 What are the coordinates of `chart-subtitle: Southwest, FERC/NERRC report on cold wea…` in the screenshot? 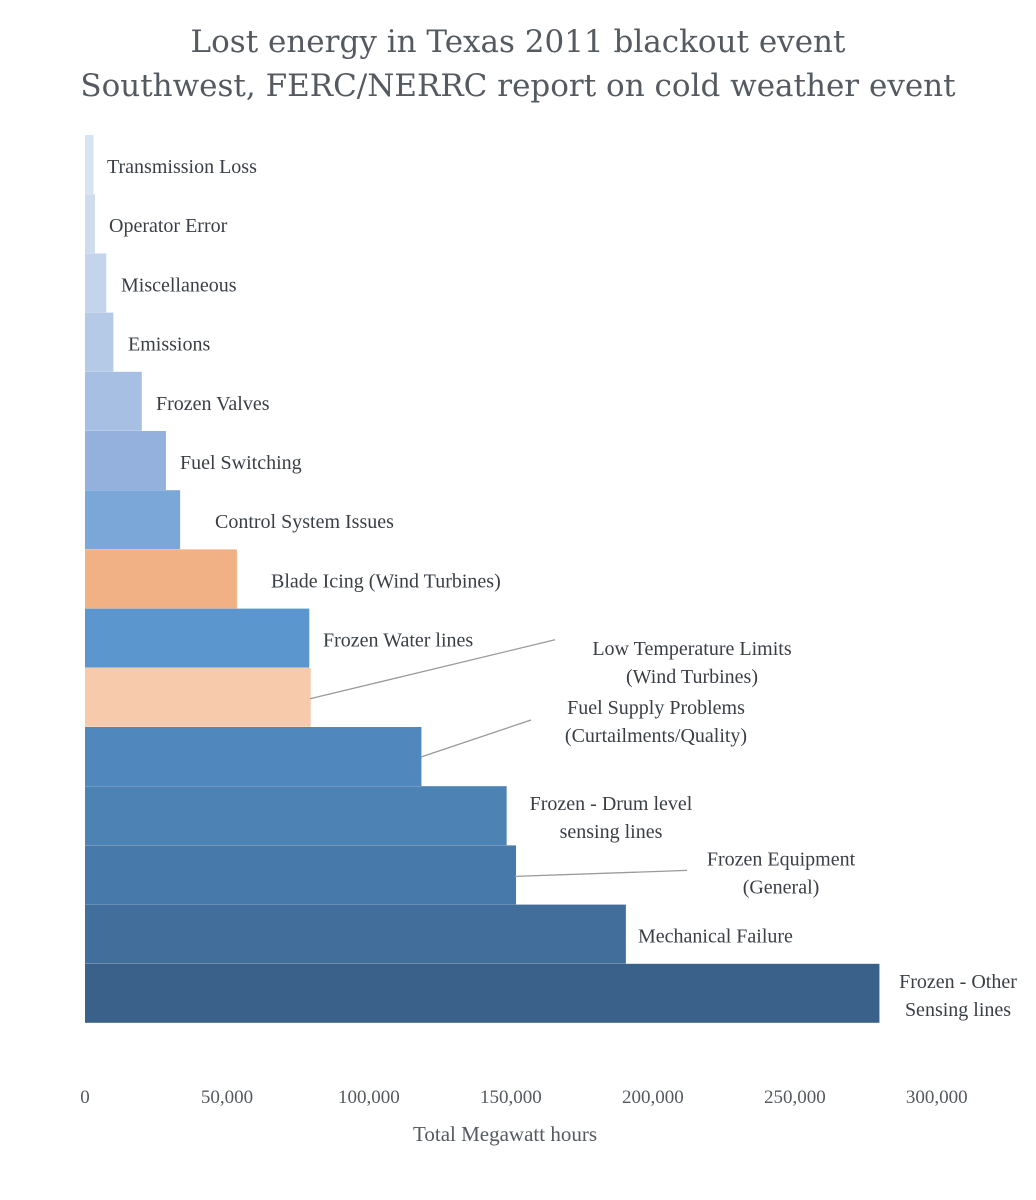 It's located at (518, 86).